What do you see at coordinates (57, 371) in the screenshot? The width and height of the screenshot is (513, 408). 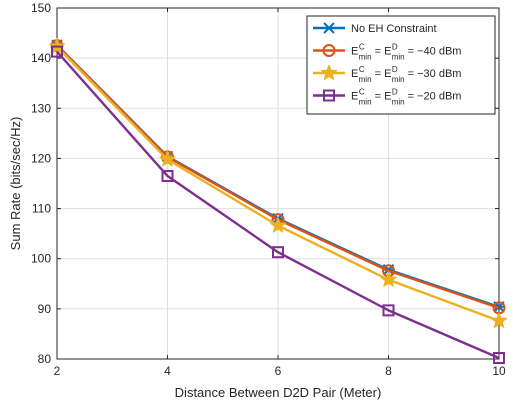 I see `x-tick-label: 2` at bounding box center [57, 371].